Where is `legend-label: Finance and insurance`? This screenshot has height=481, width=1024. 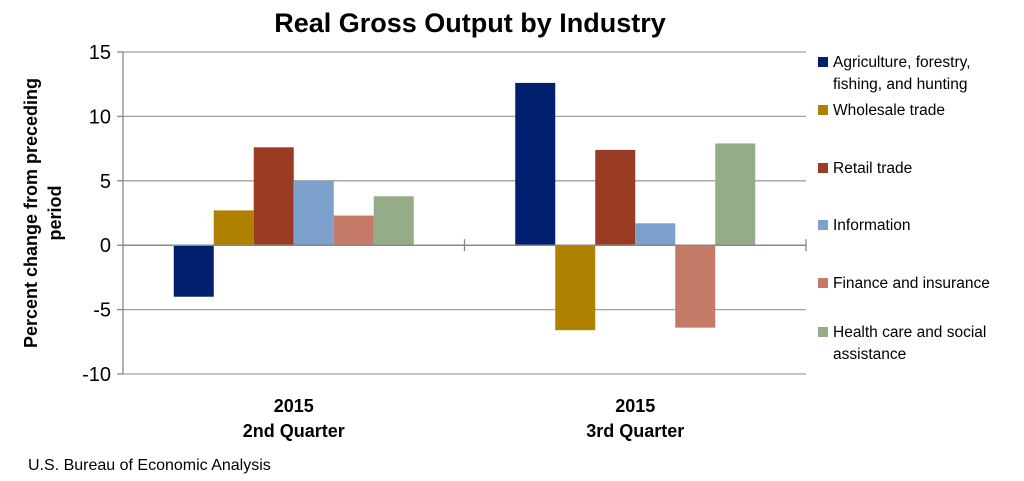
legend-label: Finance and insurance is located at coordinates (911, 283).